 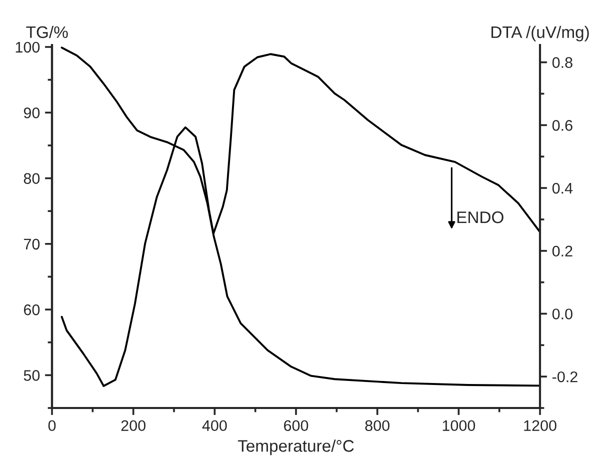 What do you see at coordinates (377, 426) in the screenshot?
I see `x-tick-label: 800` at bounding box center [377, 426].